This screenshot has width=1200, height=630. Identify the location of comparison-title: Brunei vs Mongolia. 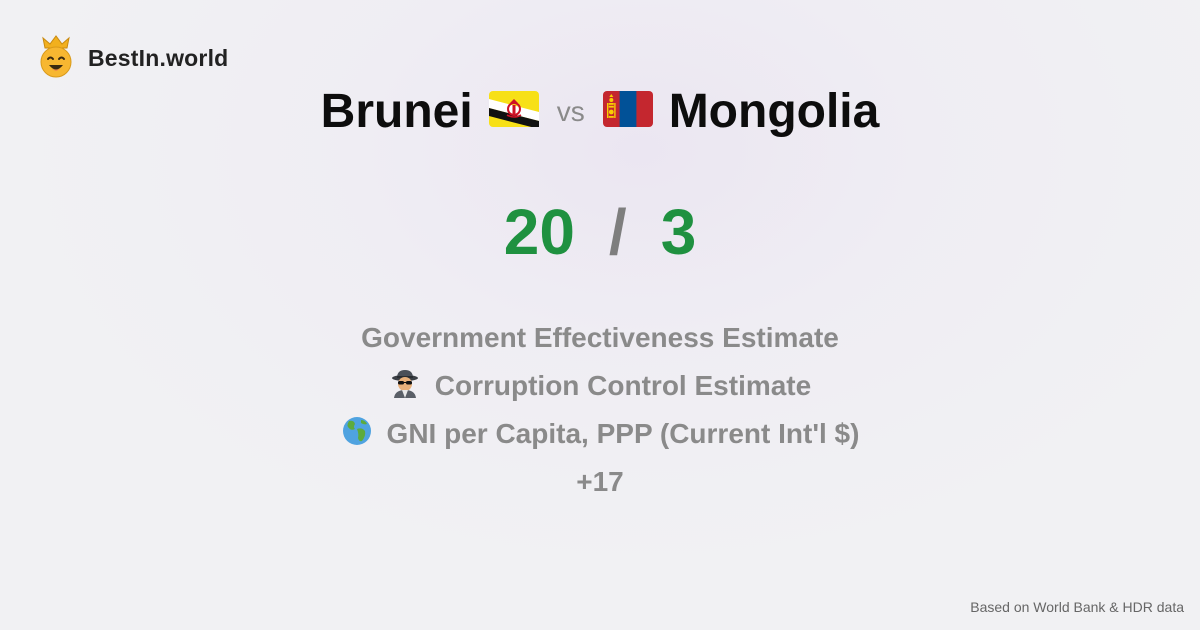
(600, 111).